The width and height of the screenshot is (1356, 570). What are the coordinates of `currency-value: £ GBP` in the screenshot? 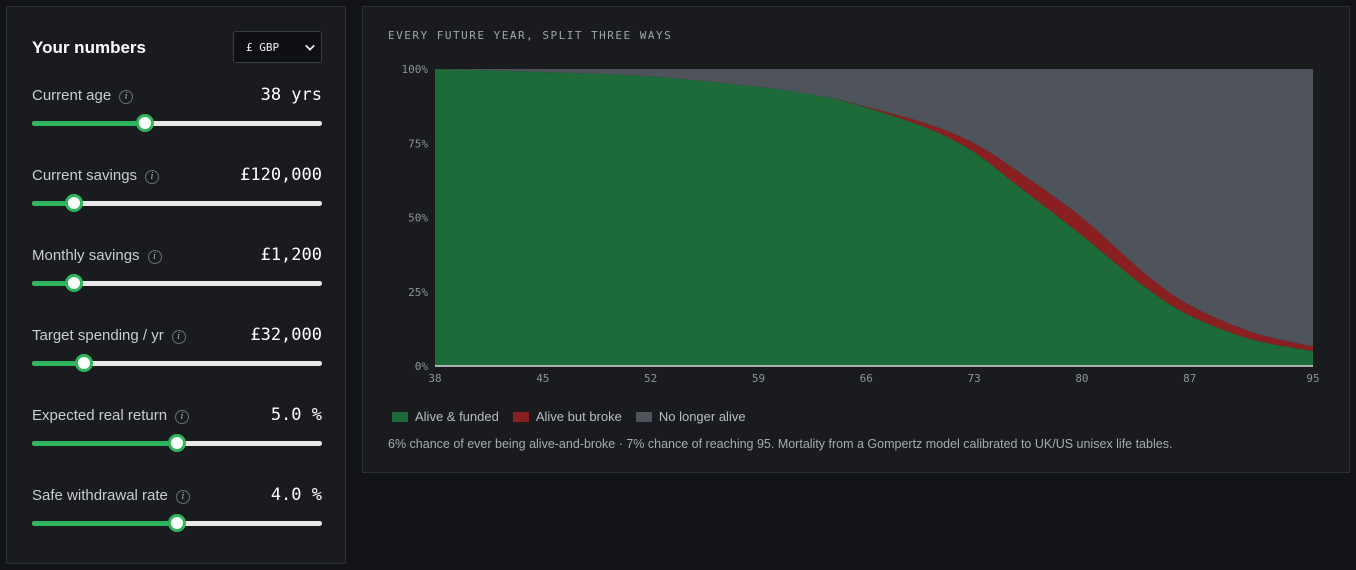 It's located at (263, 47).